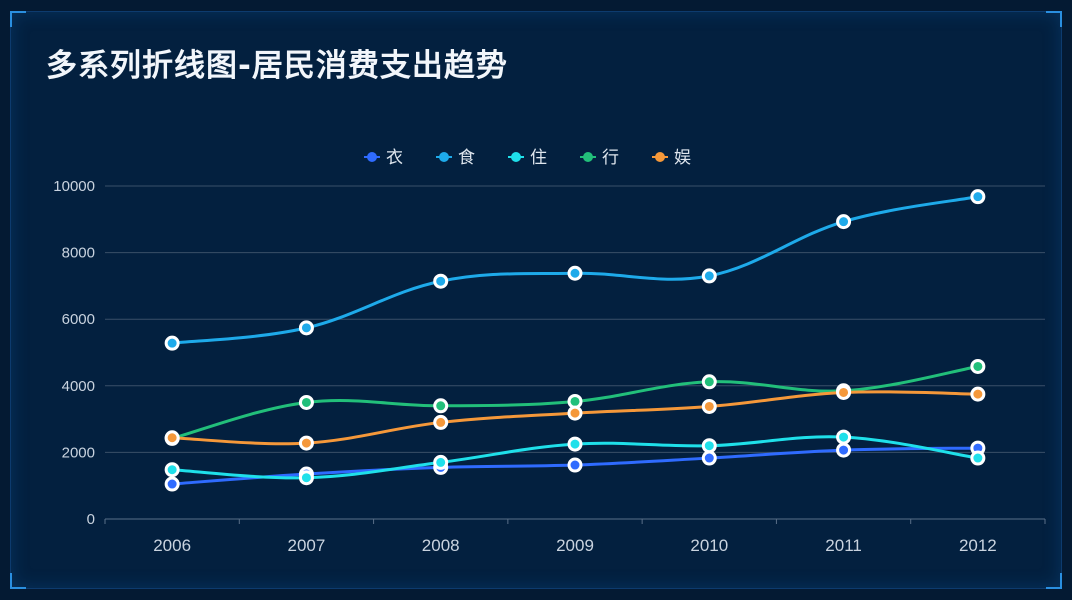 The width and height of the screenshot is (1072, 600). I want to click on legend-item-label: 行, so click(610, 158).